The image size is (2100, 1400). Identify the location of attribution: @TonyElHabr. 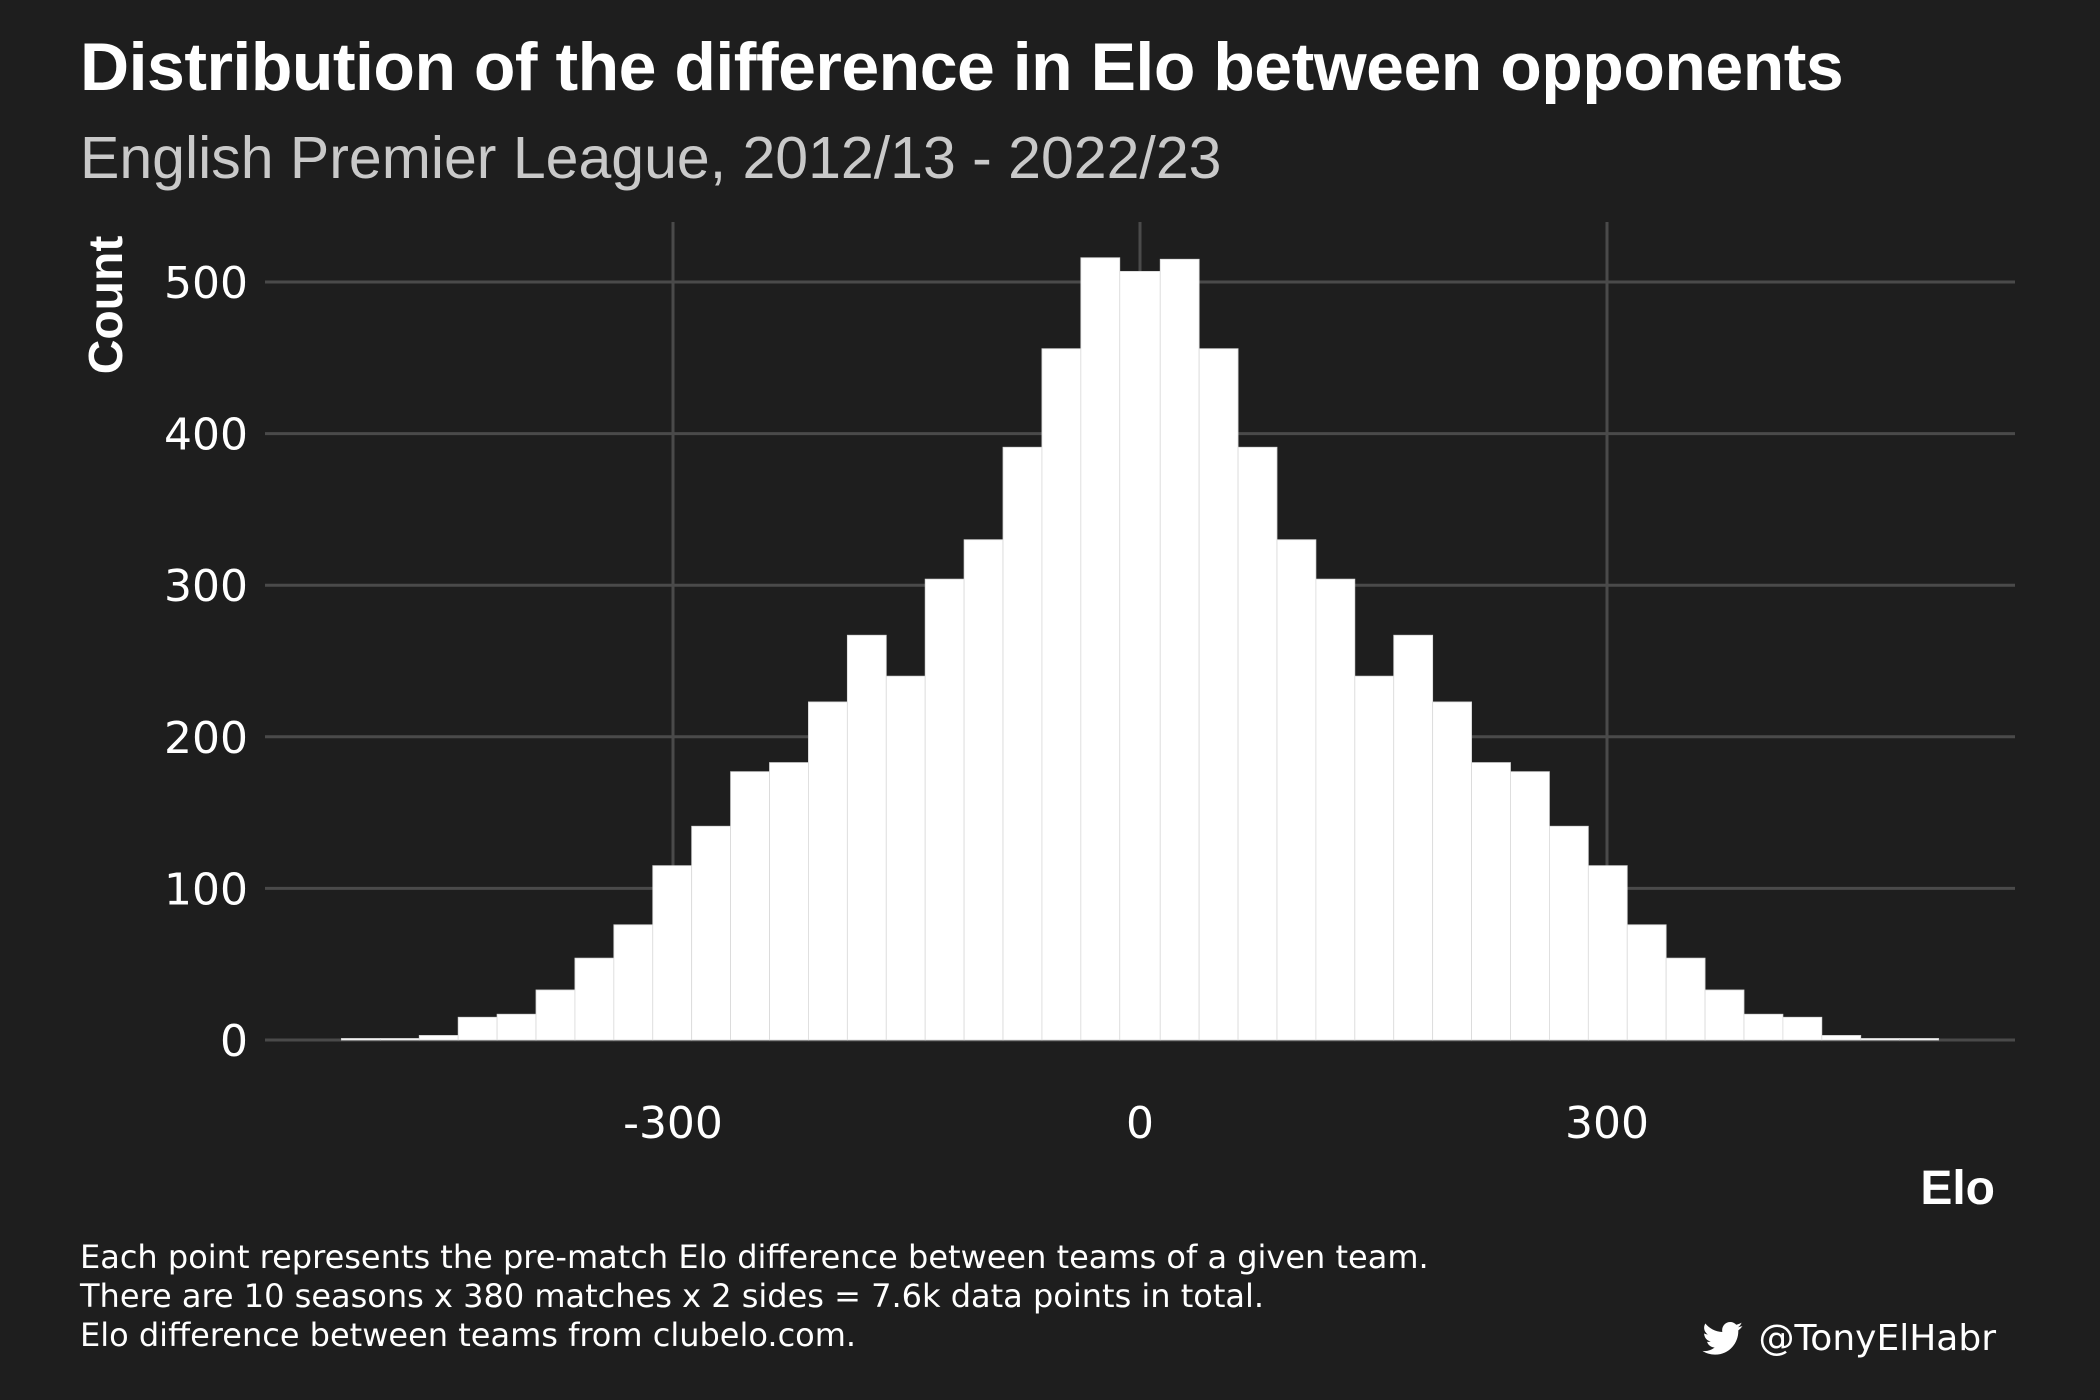
(1849, 1338).